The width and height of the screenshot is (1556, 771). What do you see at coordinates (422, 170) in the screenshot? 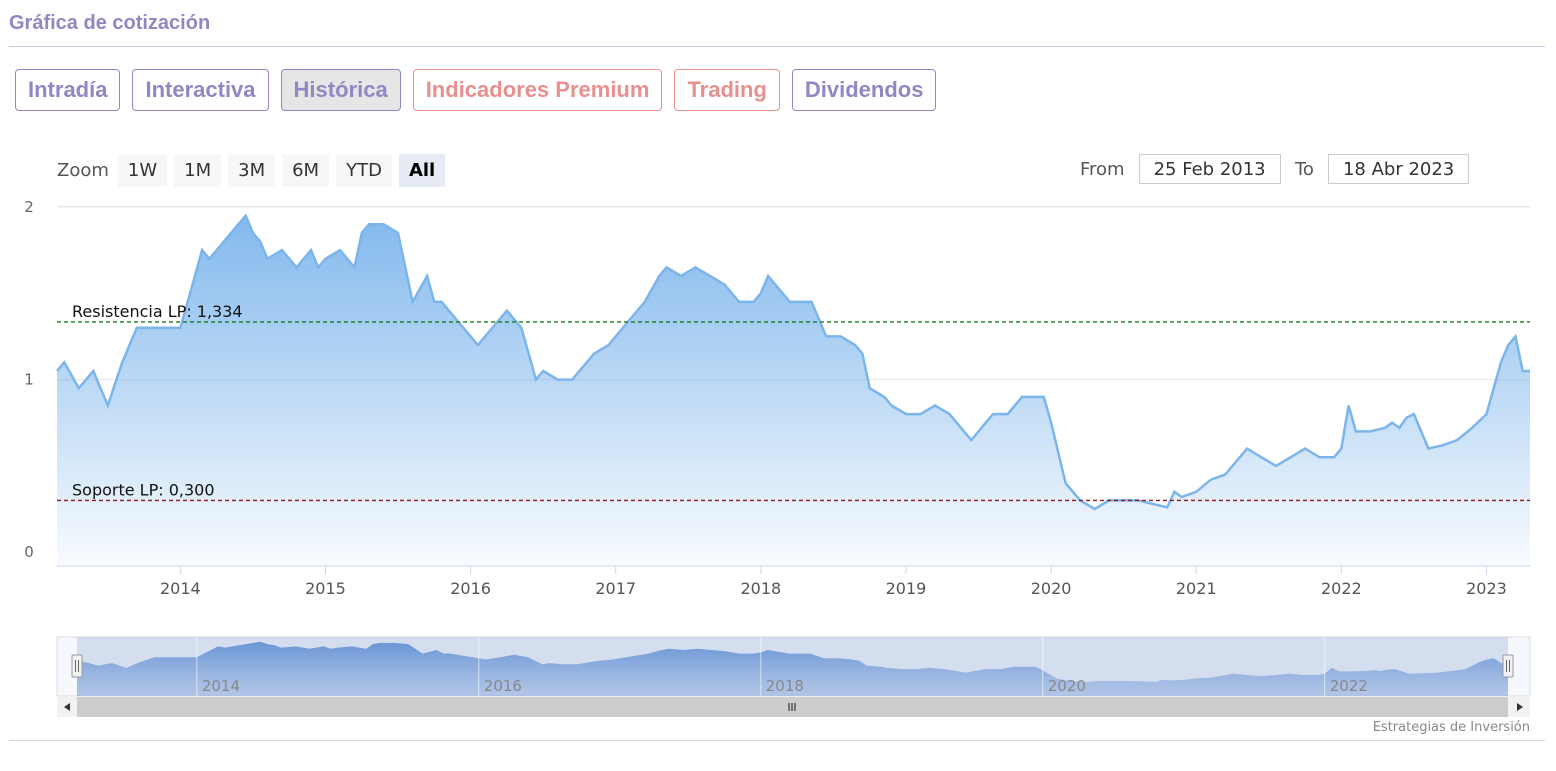
I see `zoom-all-button: All` at bounding box center [422, 170].